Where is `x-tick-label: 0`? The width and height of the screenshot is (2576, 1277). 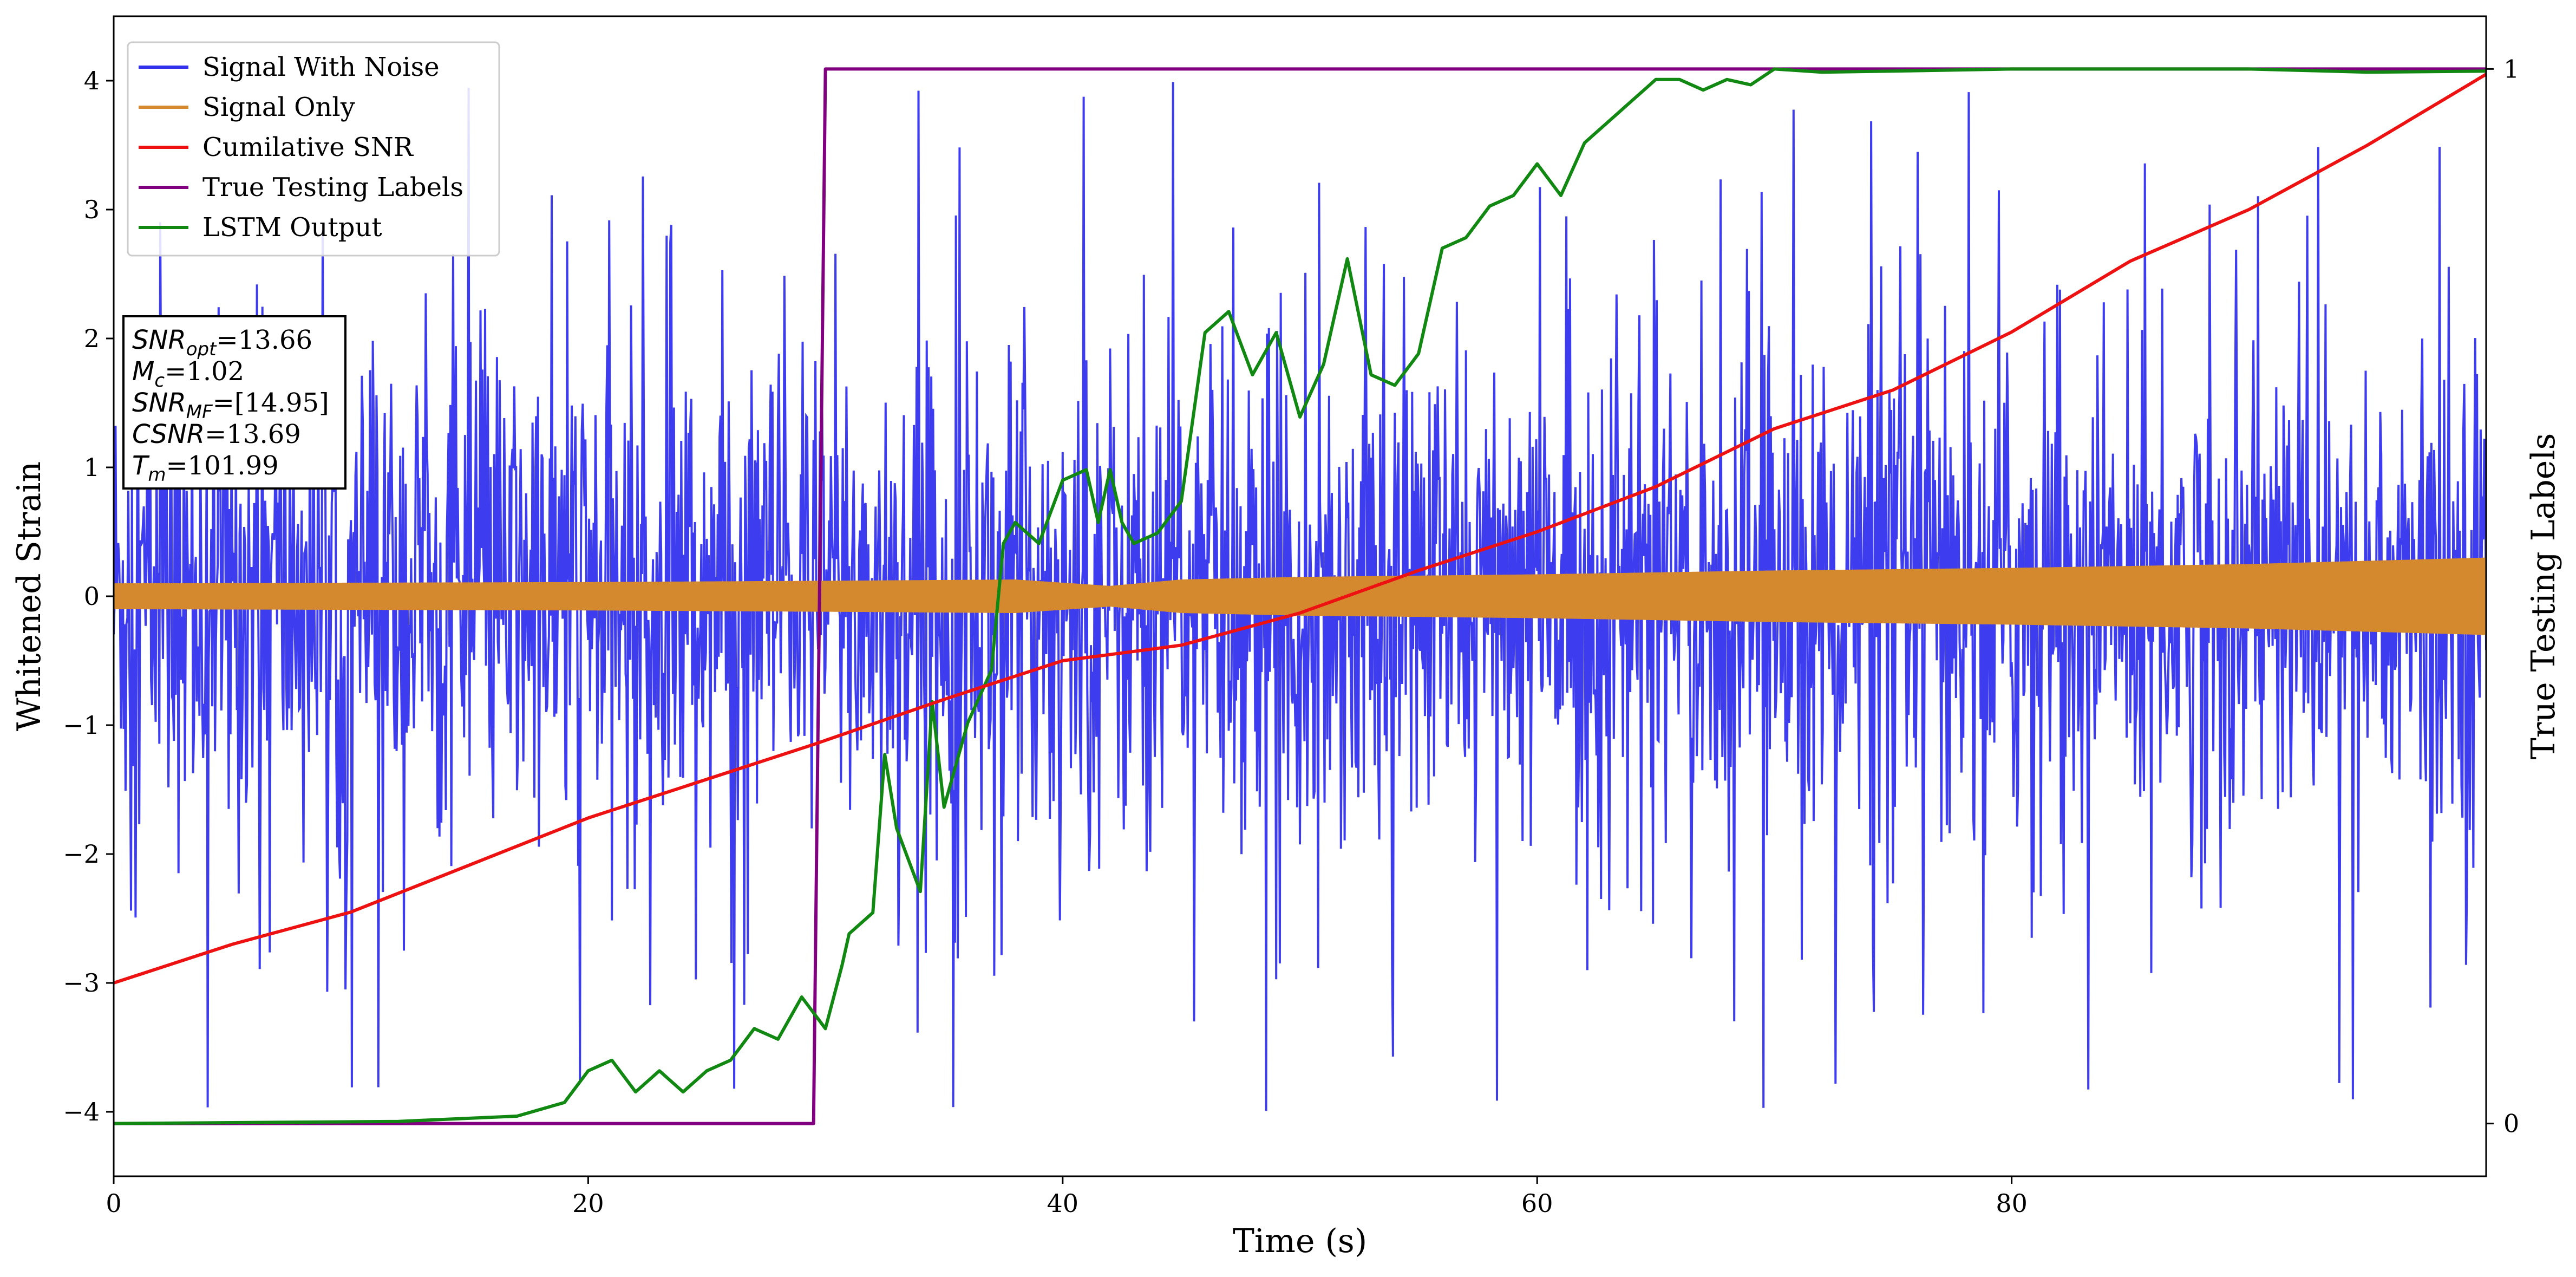
x-tick-label: 0 is located at coordinates (113, 1203).